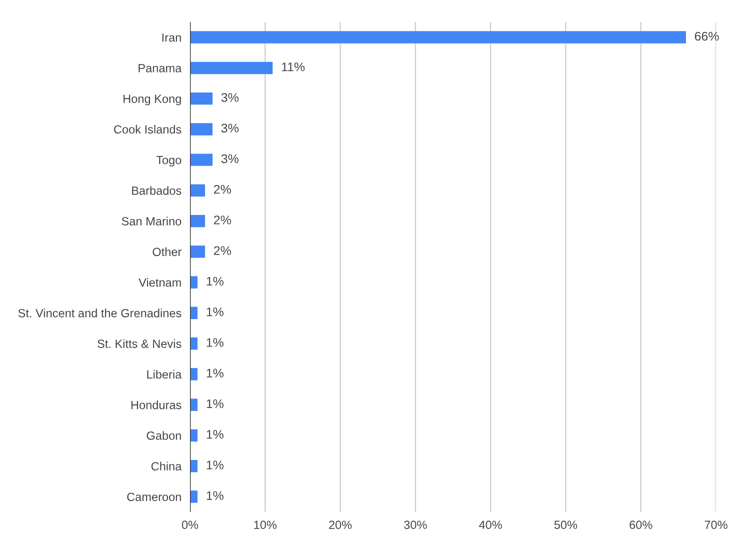 The width and height of the screenshot is (752, 557). What do you see at coordinates (641, 525) in the screenshot?
I see `x-tick-label: 60%` at bounding box center [641, 525].